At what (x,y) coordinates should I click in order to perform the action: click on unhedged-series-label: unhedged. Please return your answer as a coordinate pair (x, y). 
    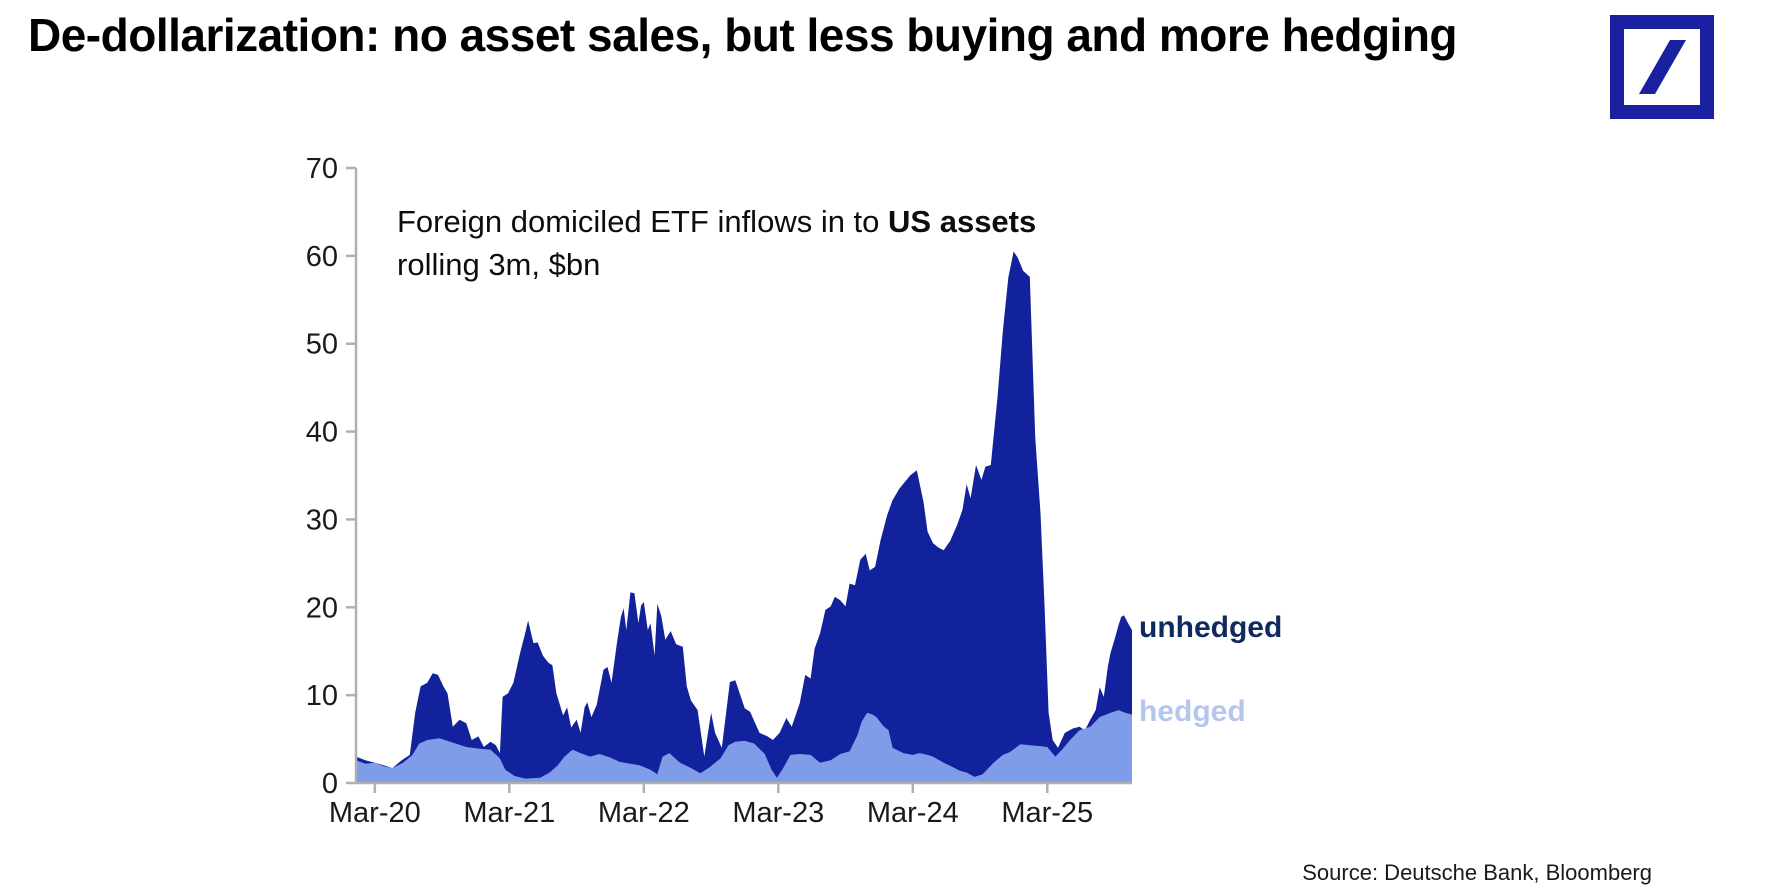
    Looking at the image, I should click on (1211, 627).